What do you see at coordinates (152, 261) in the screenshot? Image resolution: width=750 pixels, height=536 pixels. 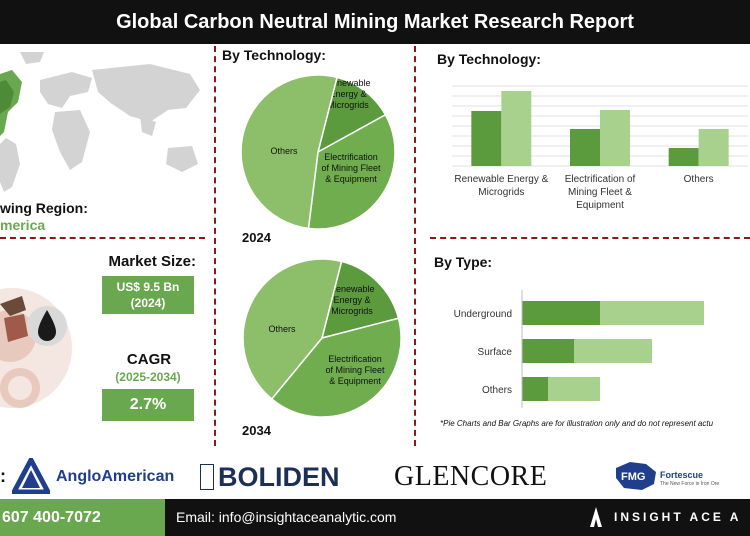 I see `market-size-label: Market Size:` at bounding box center [152, 261].